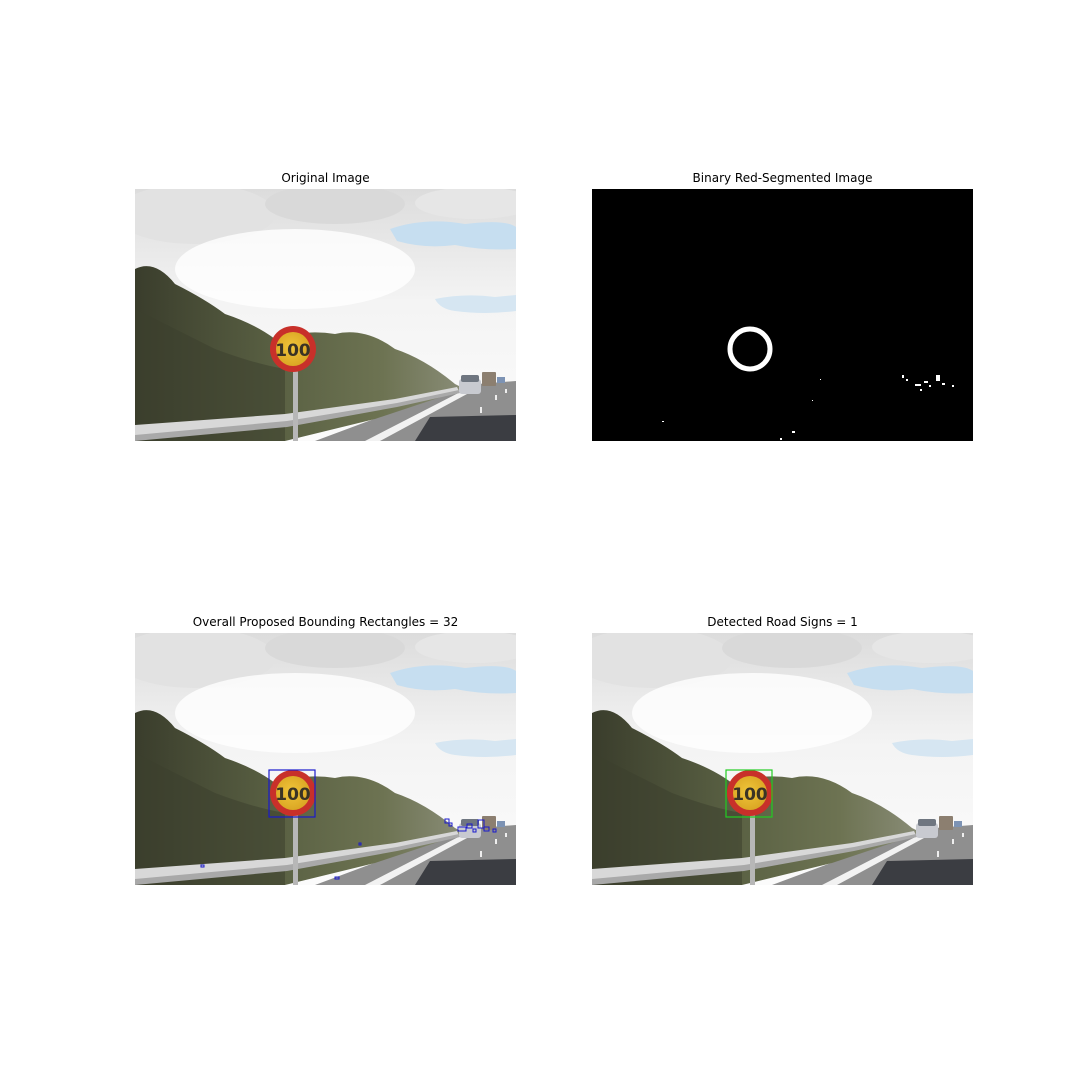  I want to click on segmented-sign-ring, so click(750, 349).